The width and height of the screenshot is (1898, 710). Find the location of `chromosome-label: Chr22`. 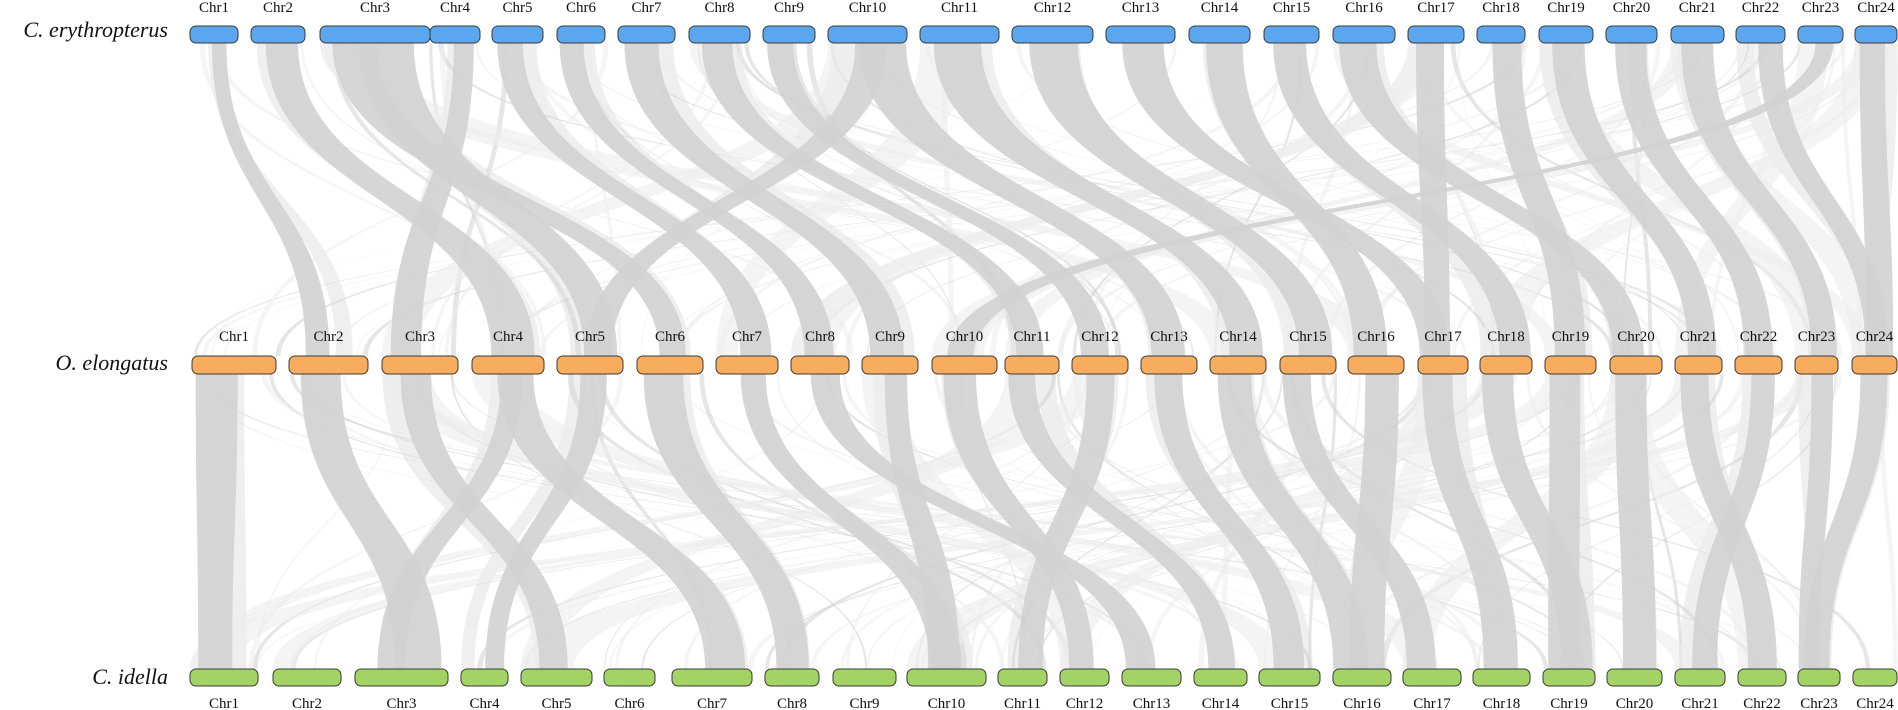

chromosome-label: Chr22 is located at coordinates (1762, 703).